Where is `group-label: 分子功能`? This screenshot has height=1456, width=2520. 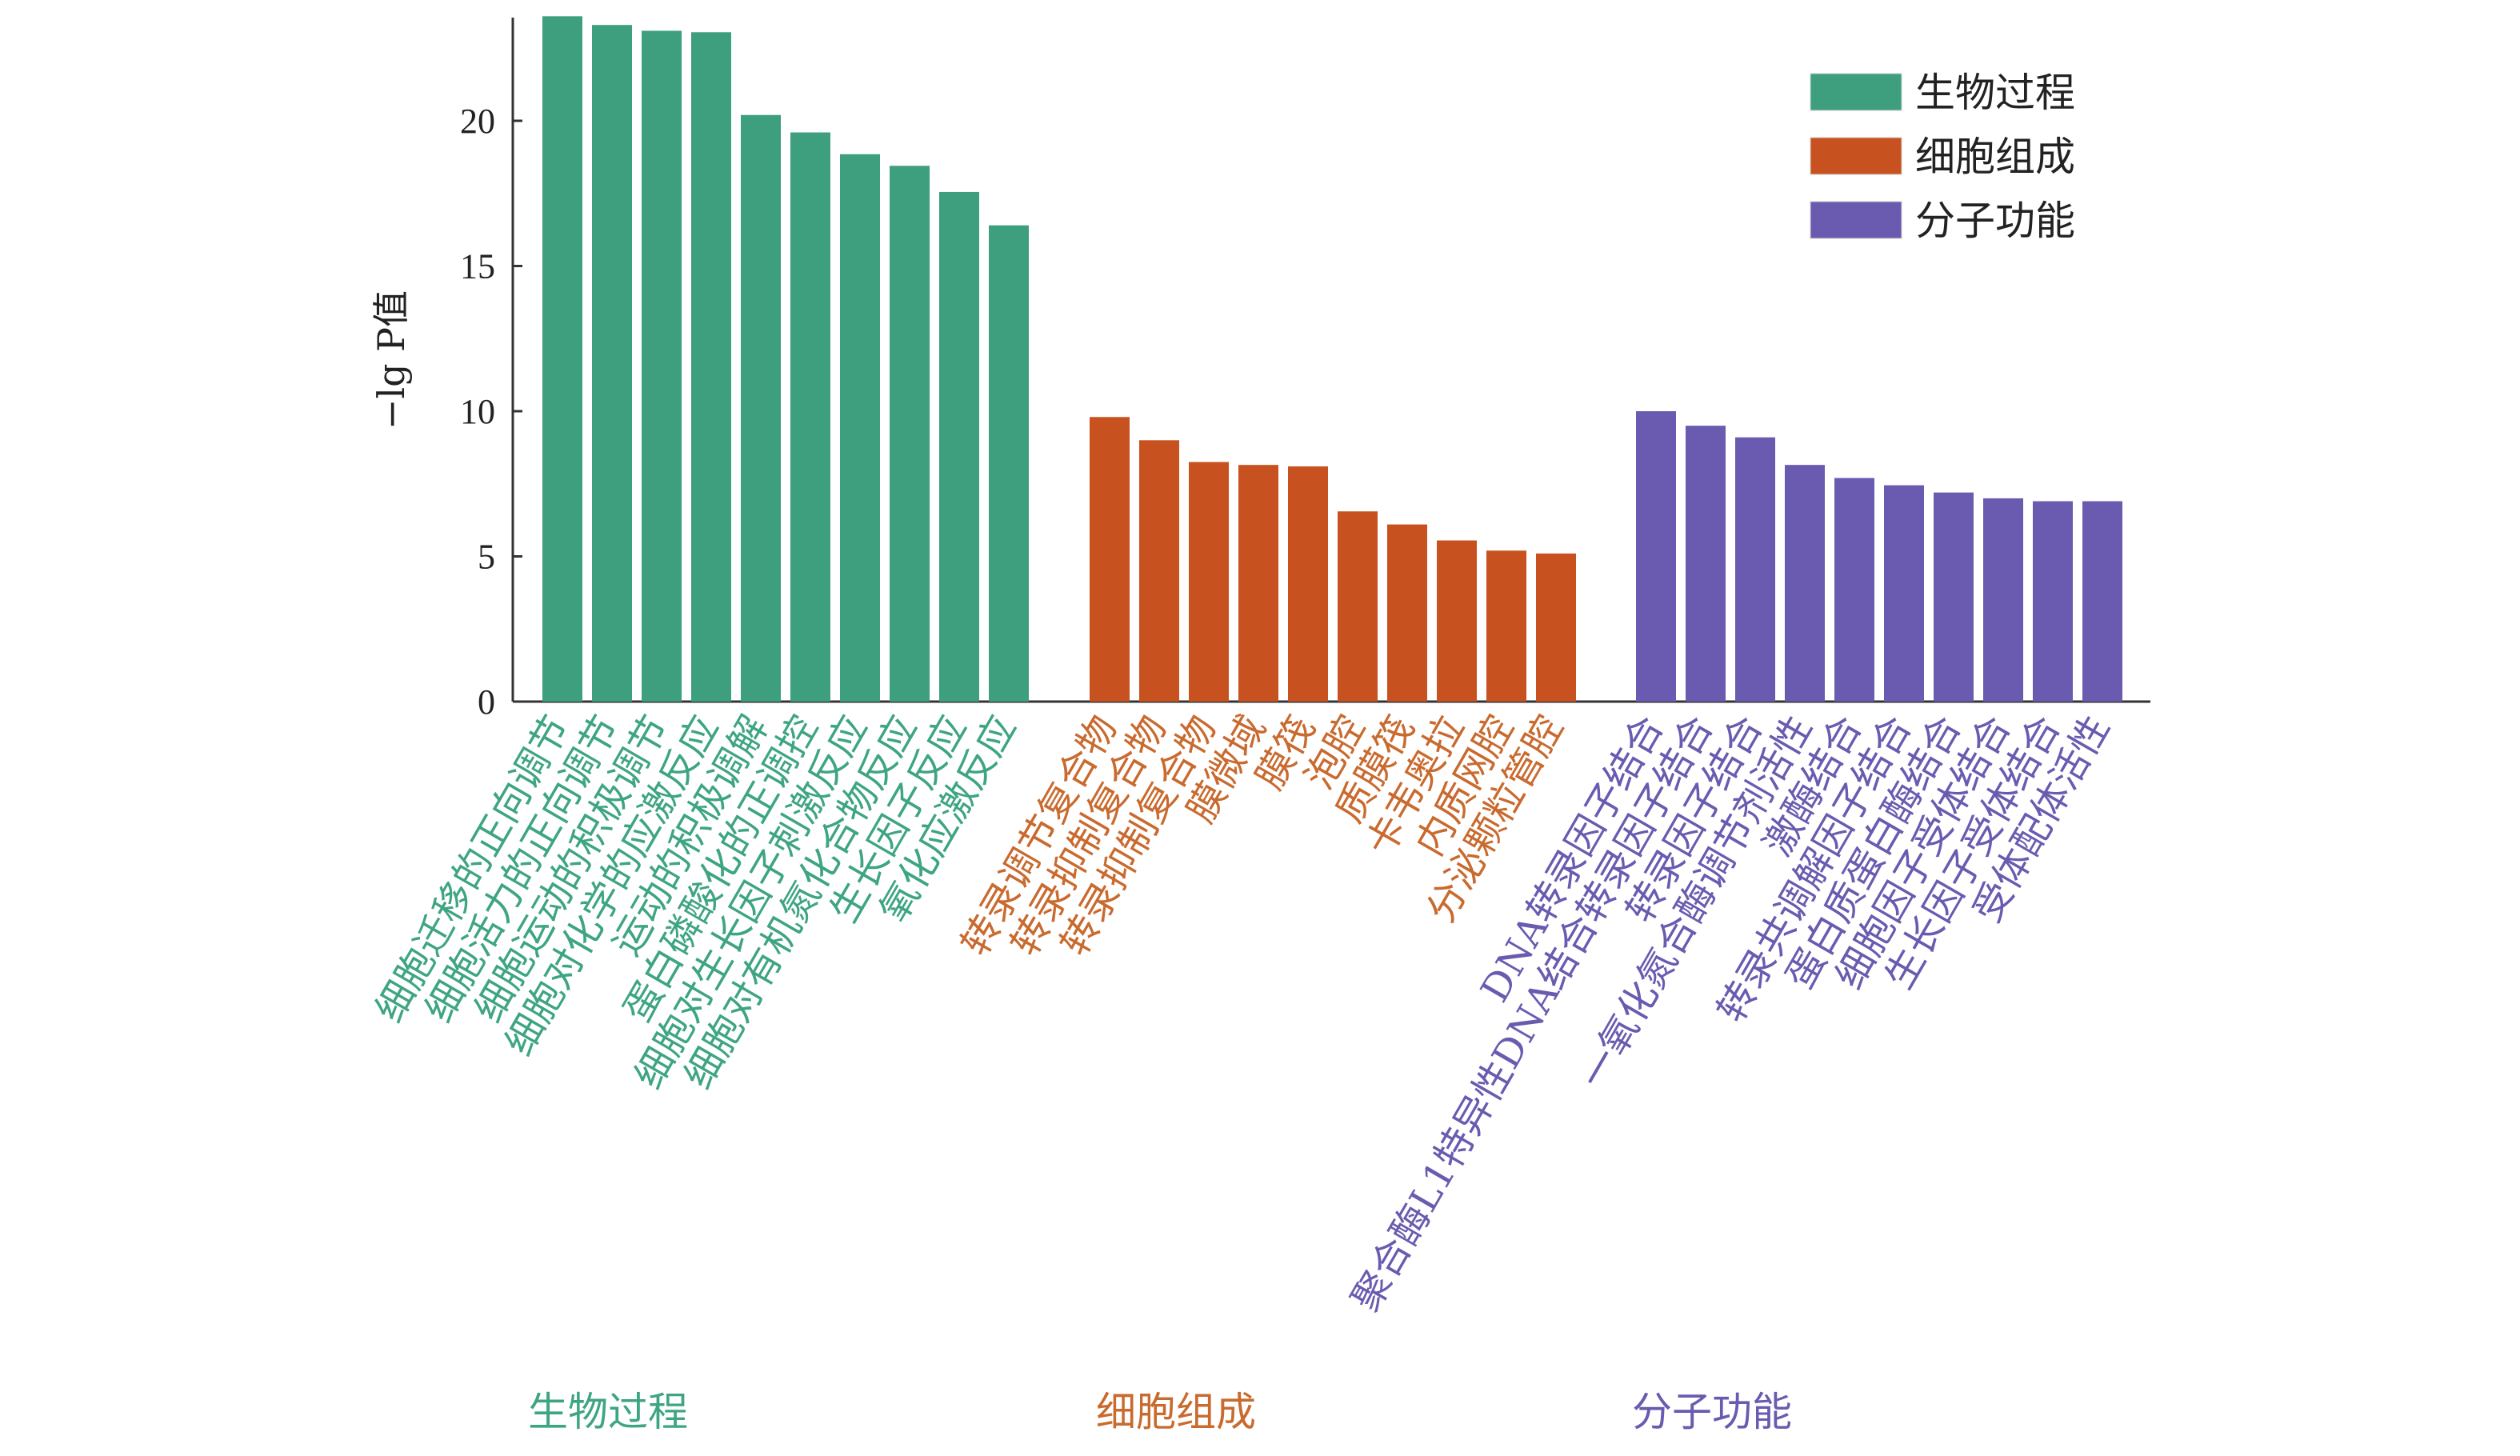
group-label: 分子功能 is located at coordinates (1712, 1412).